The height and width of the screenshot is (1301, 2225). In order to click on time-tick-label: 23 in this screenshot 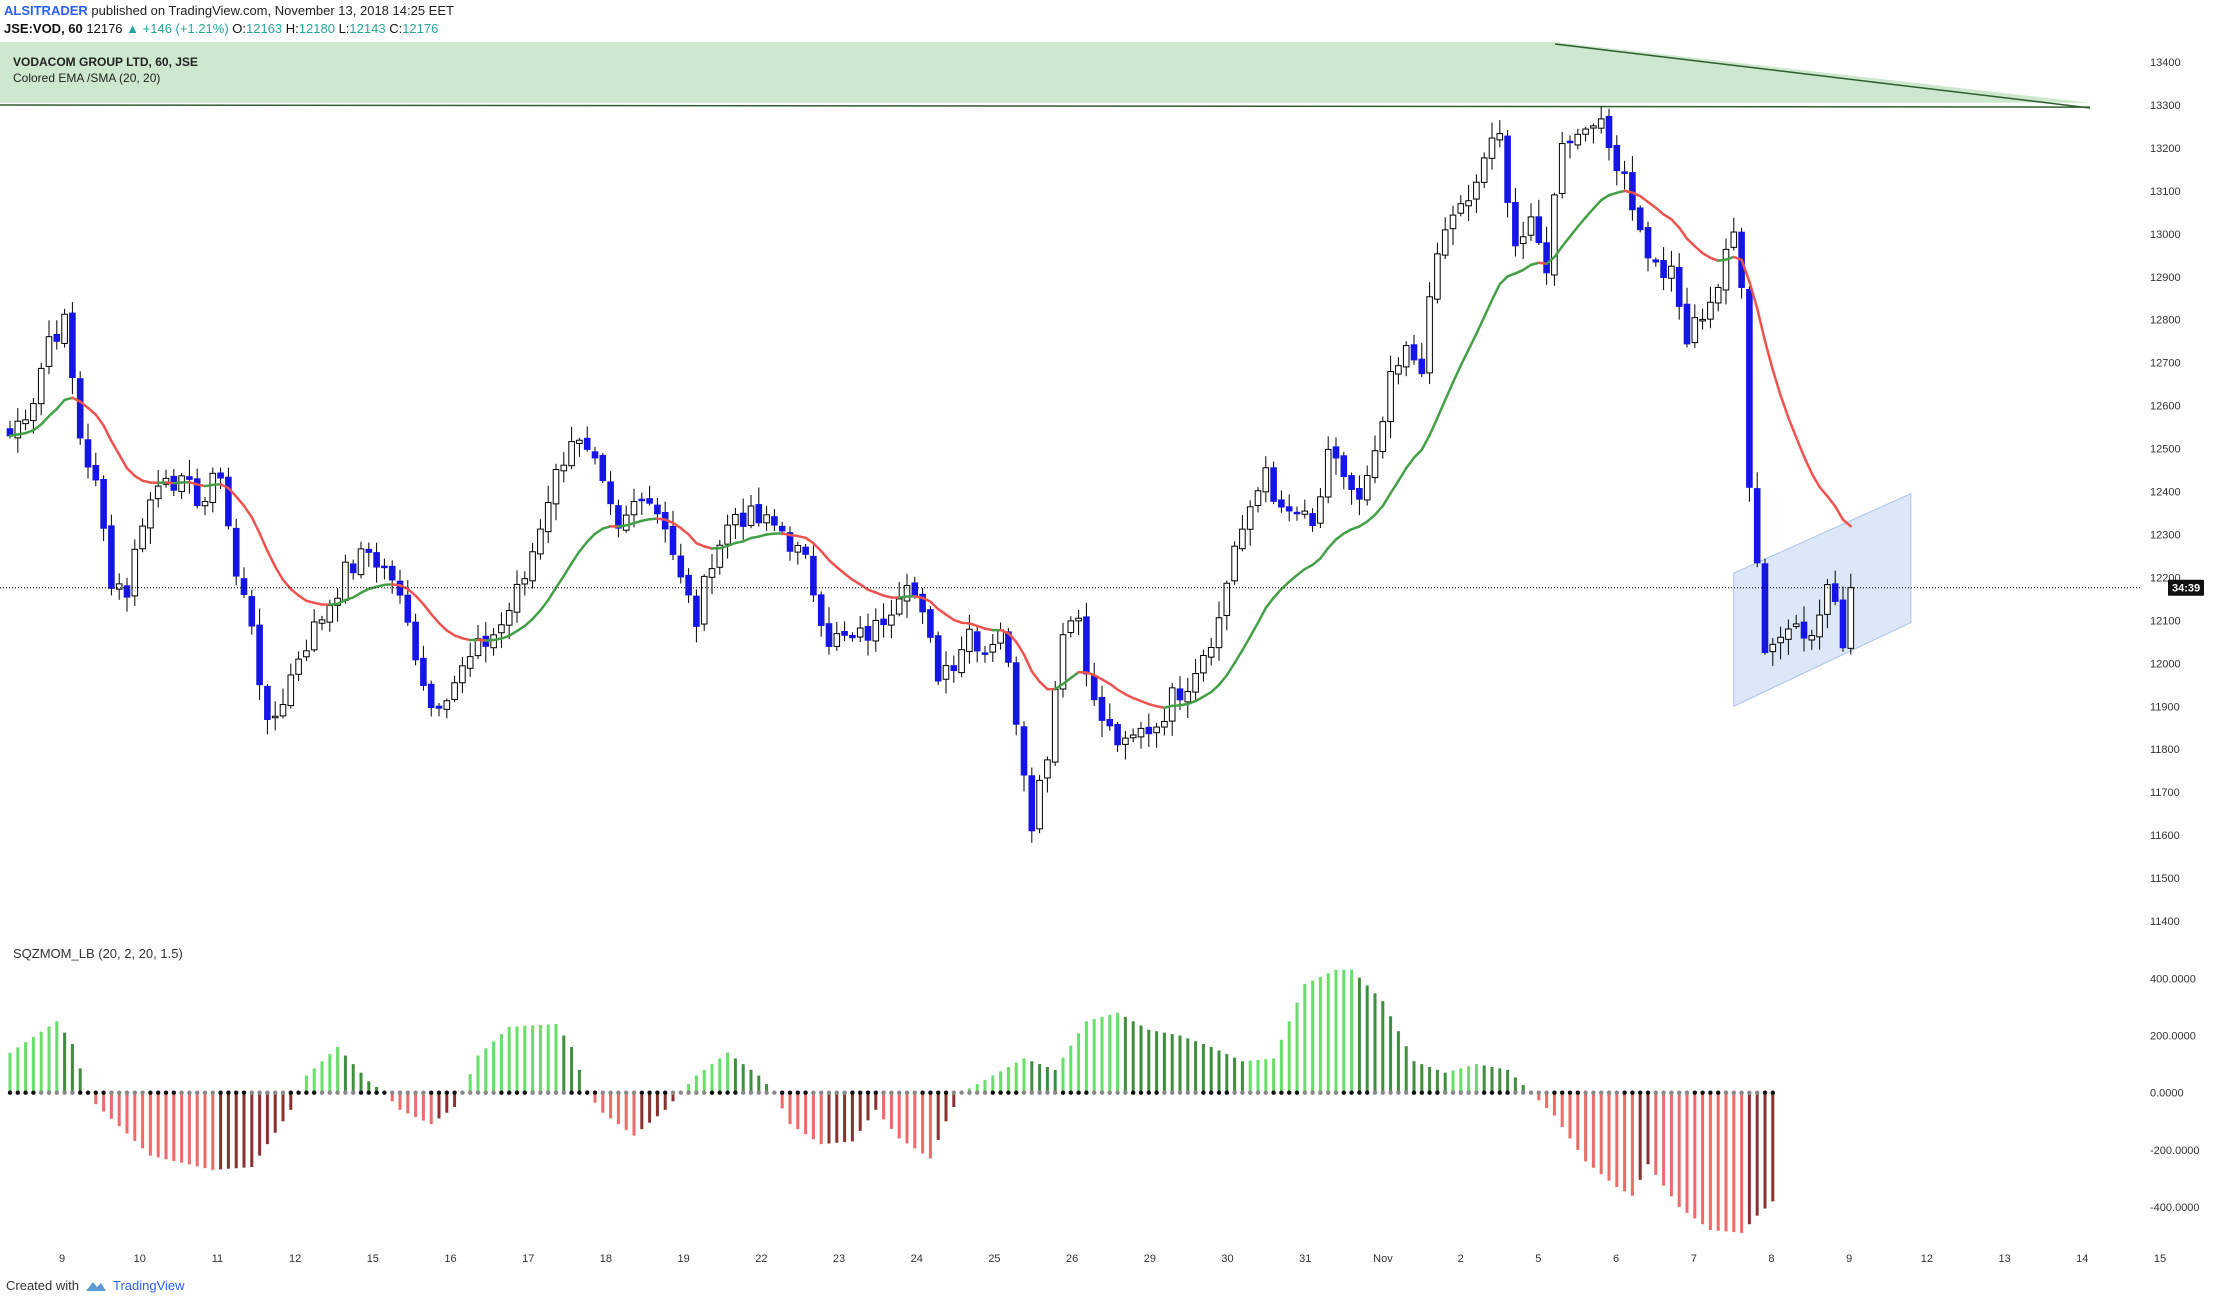, I will do `click(839, 1259)`.